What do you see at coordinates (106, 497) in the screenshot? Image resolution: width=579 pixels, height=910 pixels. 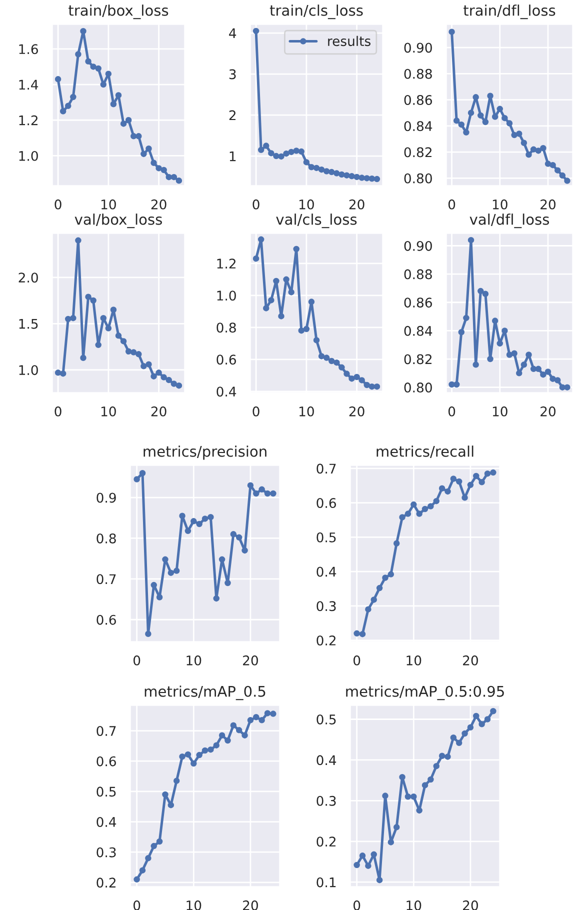 I see `y-tick-label: 0.9` at bounding box center [106, 497].